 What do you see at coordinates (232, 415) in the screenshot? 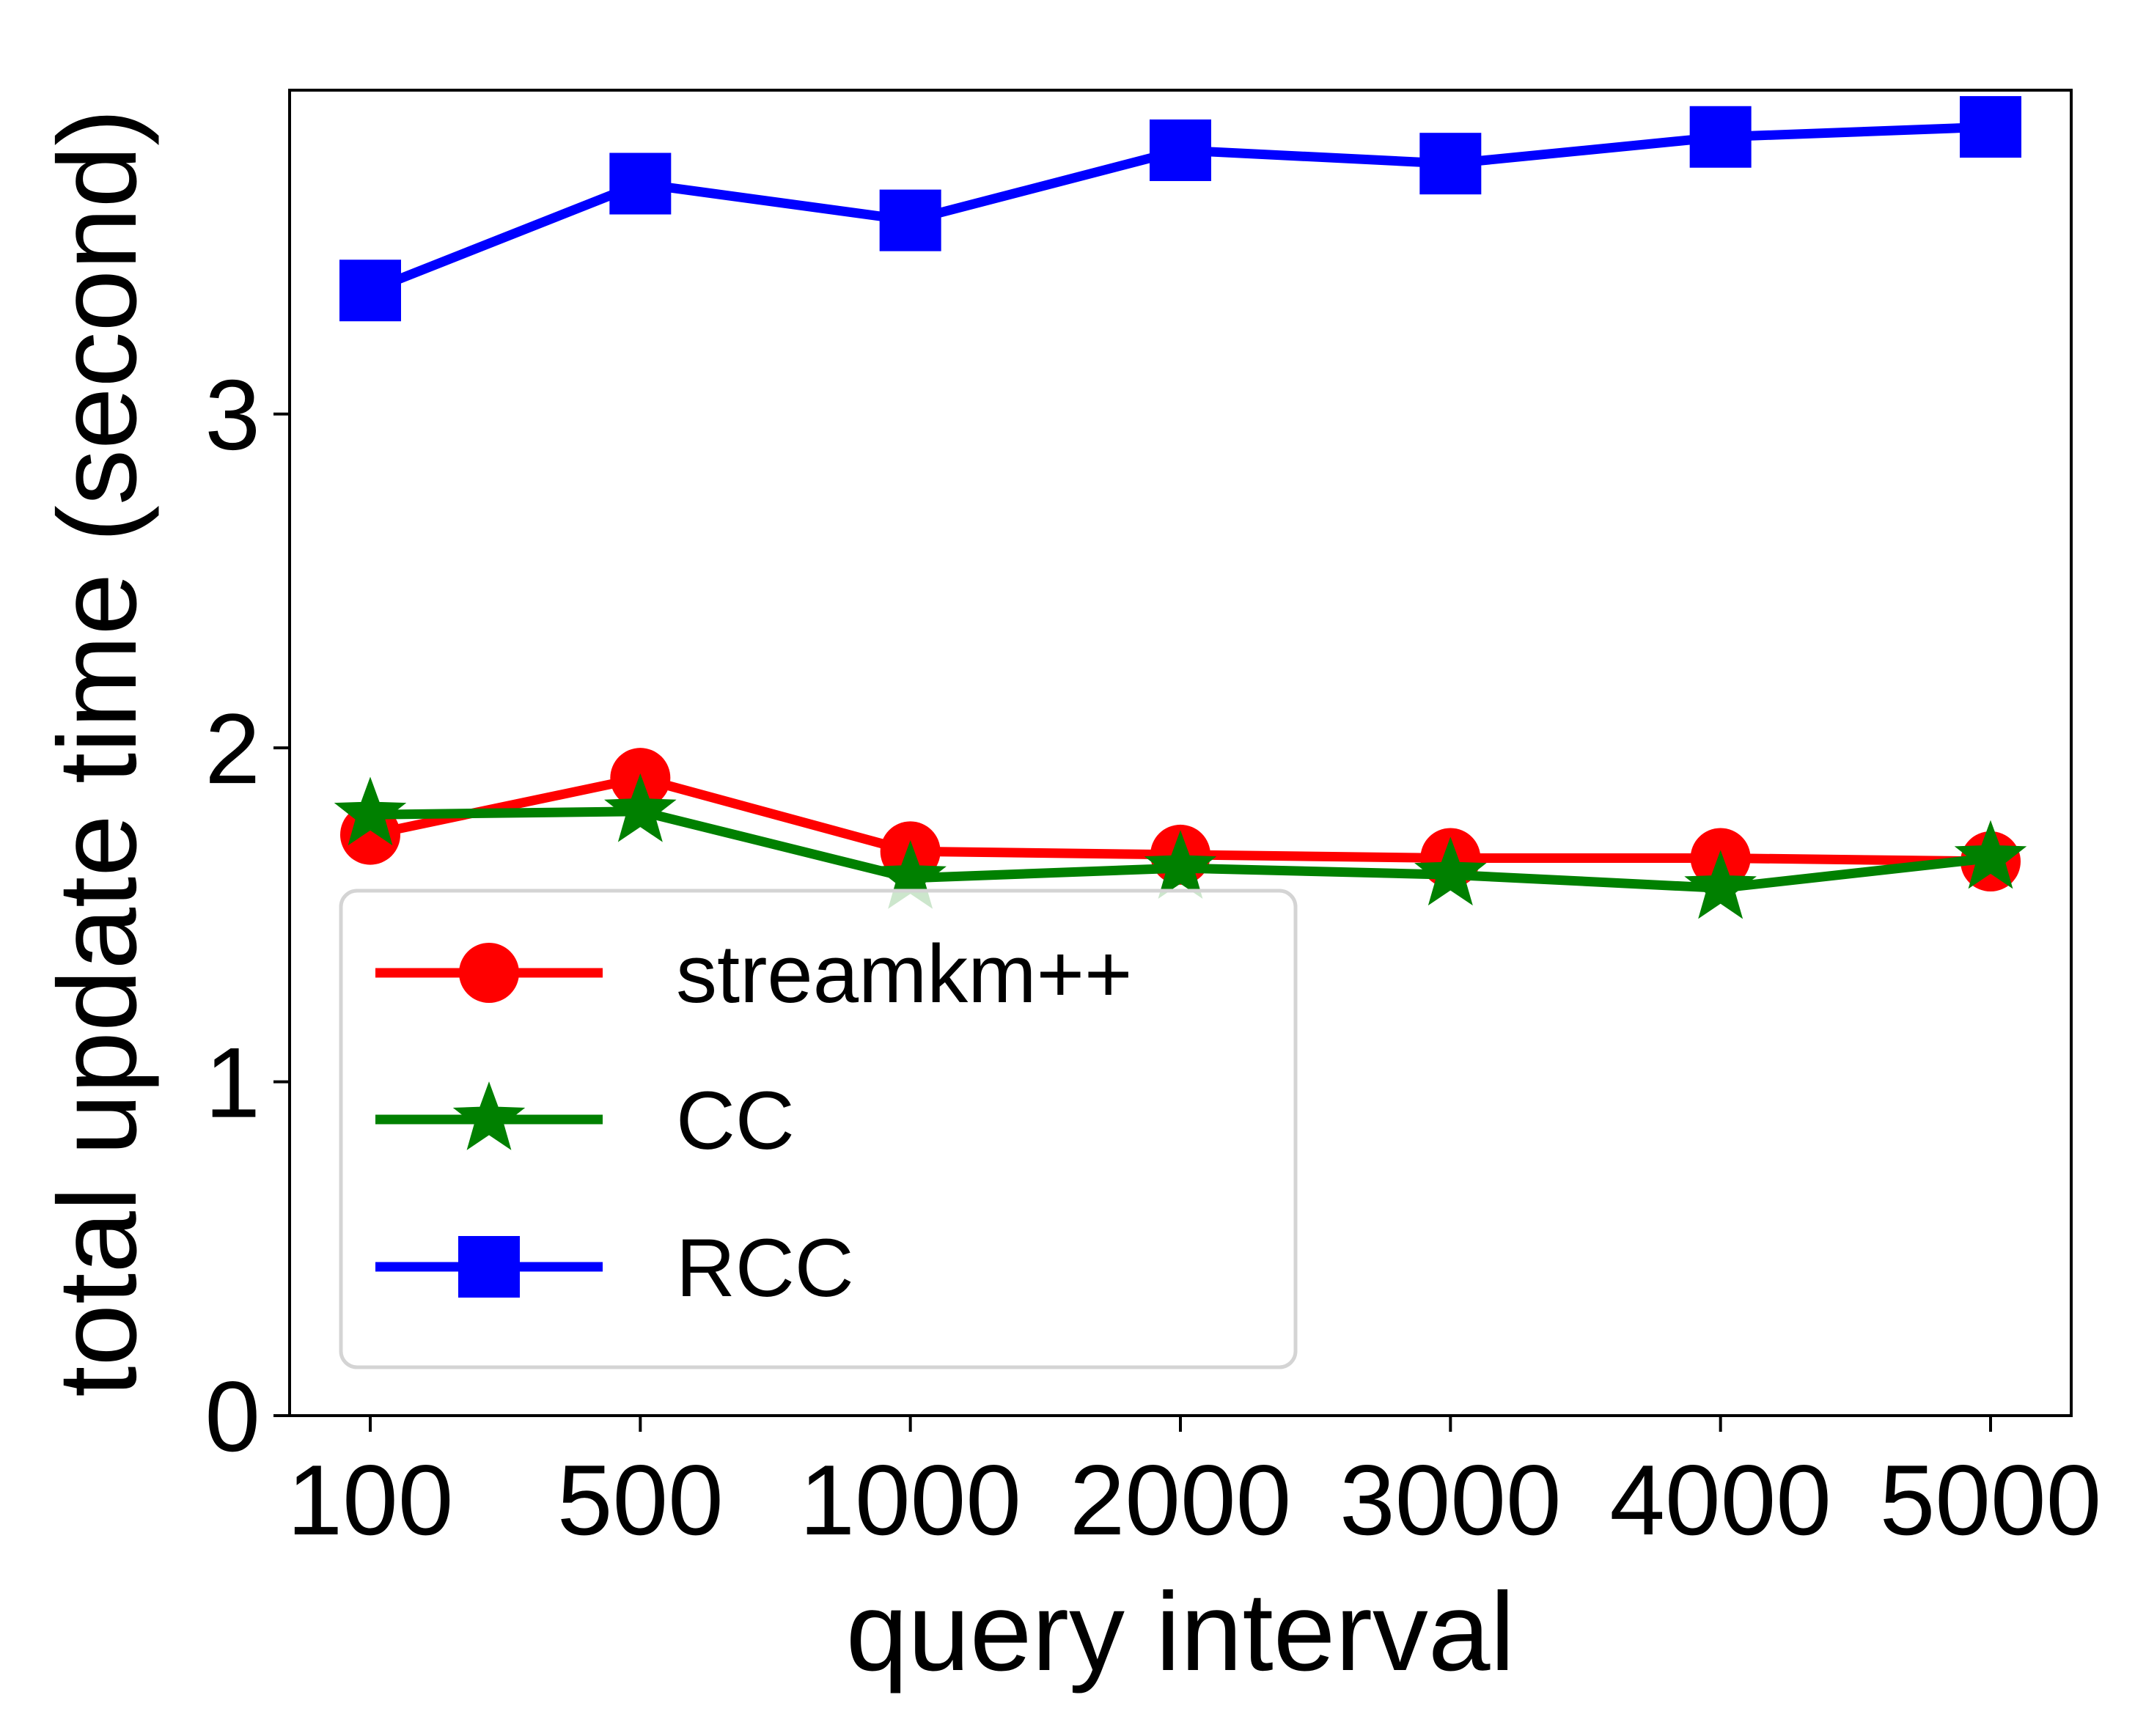
I see `y-tick-label: 3` at bounding box center [232, 415].